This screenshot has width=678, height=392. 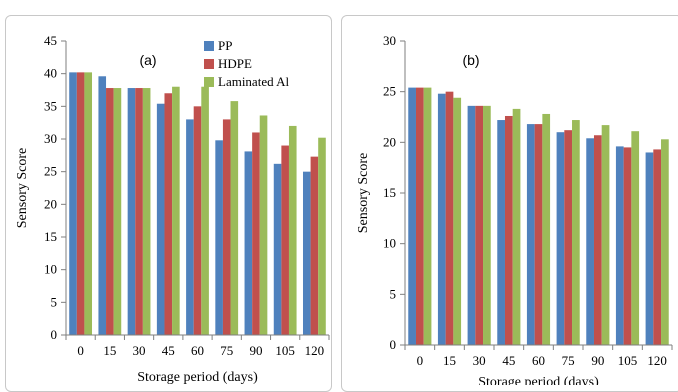 I want to click on x-tick-label: 120, so click(x=657, y=360).